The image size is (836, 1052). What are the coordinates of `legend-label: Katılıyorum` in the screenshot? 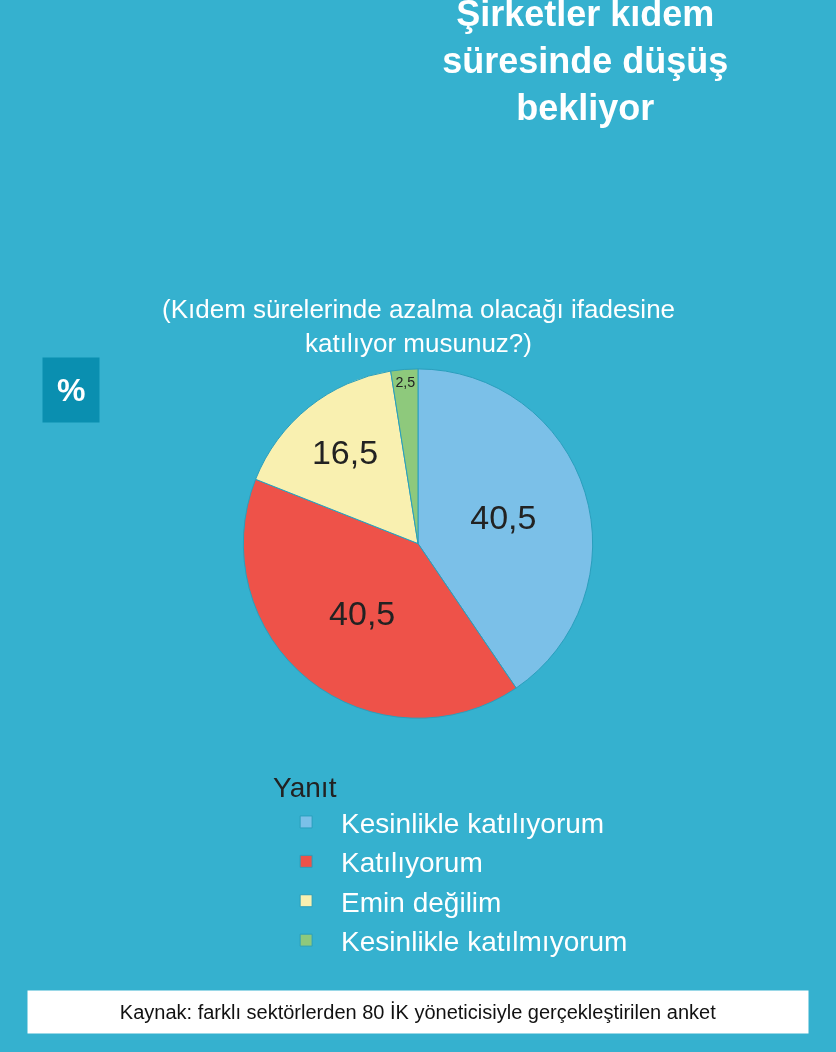 It's located at (412, 863).